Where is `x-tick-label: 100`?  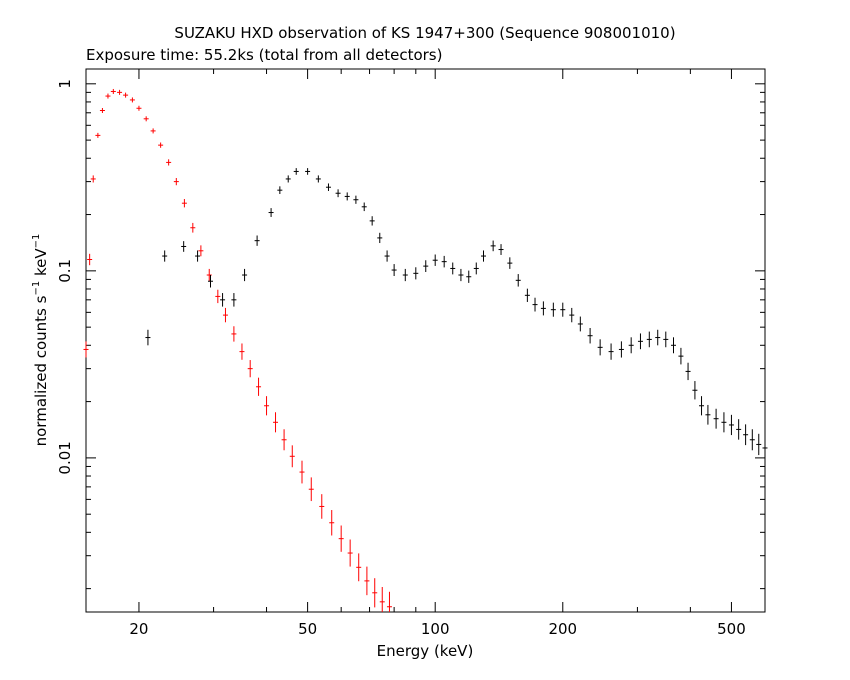 x-tick-label: 100 is located at coordinates (435, 629).